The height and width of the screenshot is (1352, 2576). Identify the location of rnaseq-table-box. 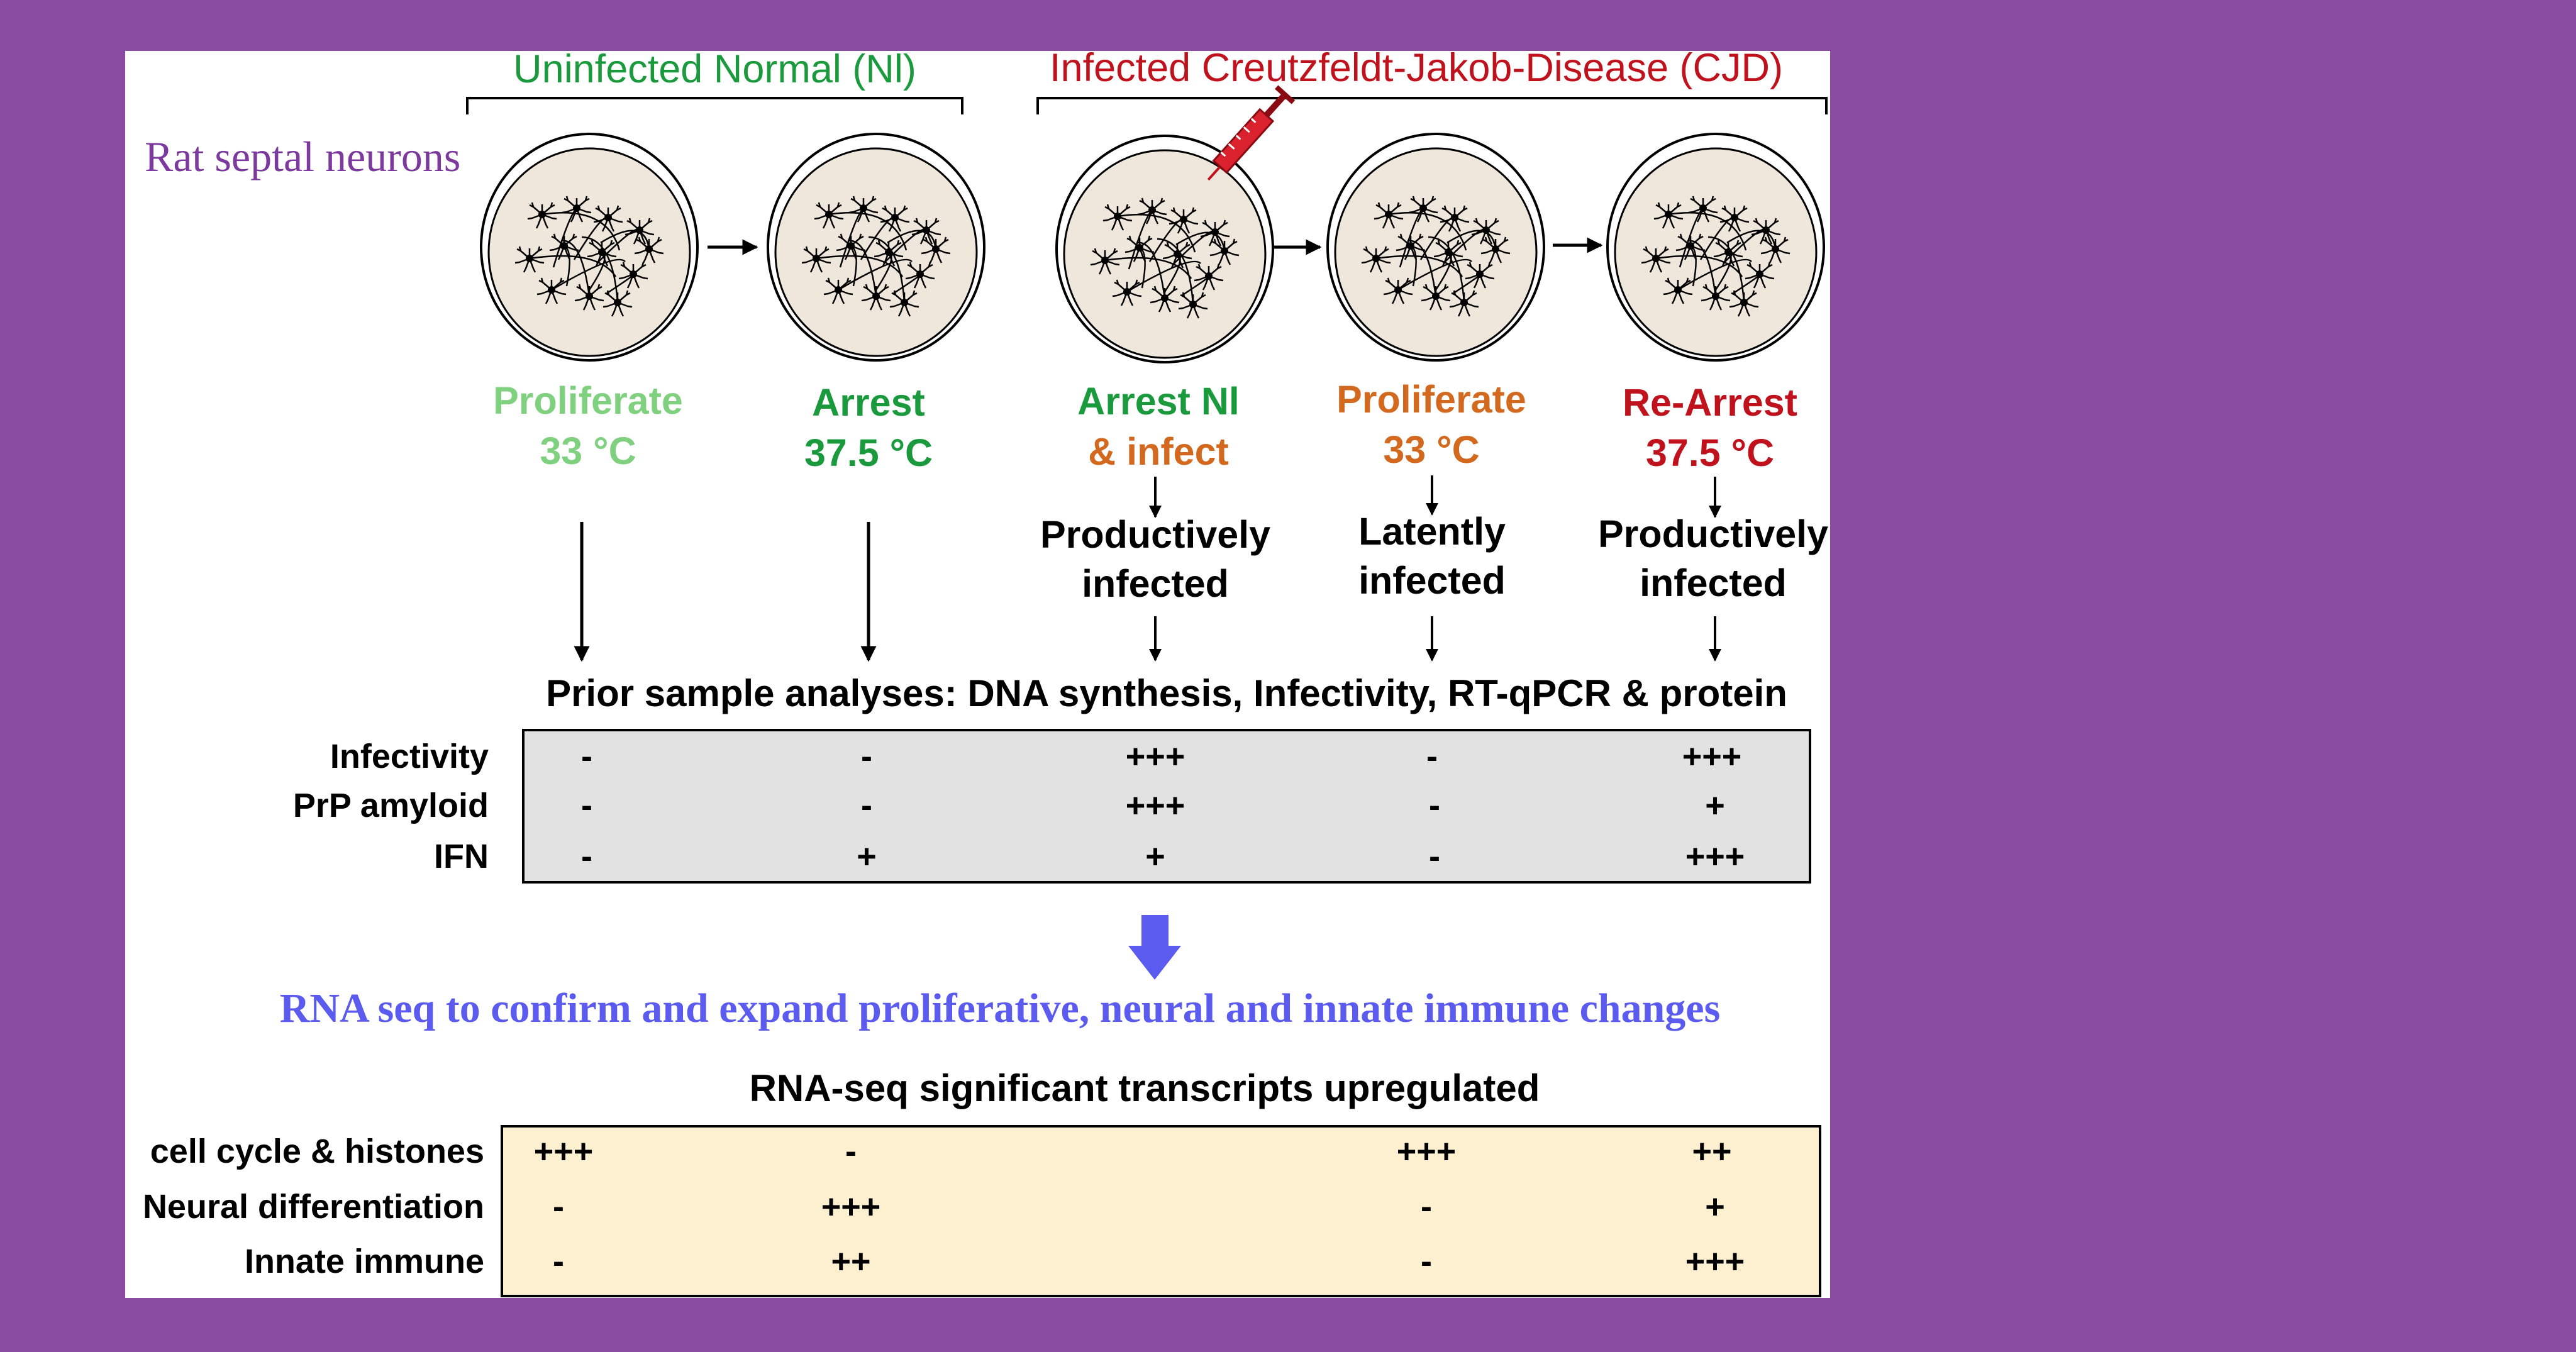
(1161, 1211).